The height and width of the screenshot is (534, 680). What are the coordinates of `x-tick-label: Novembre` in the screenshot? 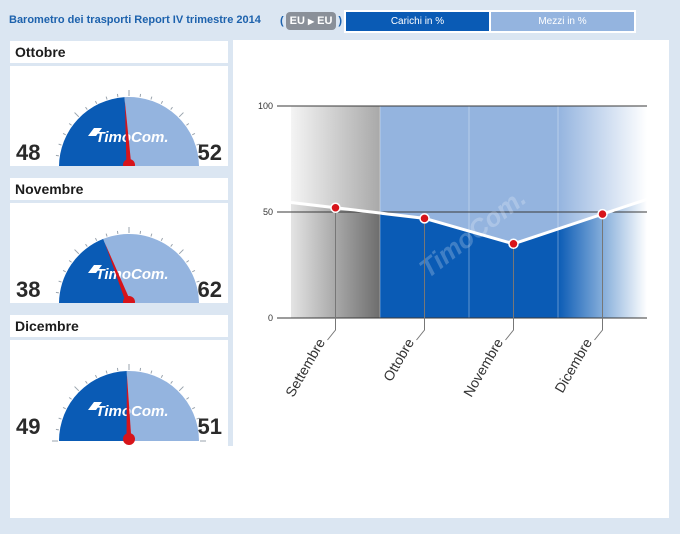 It's located at (483, 367).